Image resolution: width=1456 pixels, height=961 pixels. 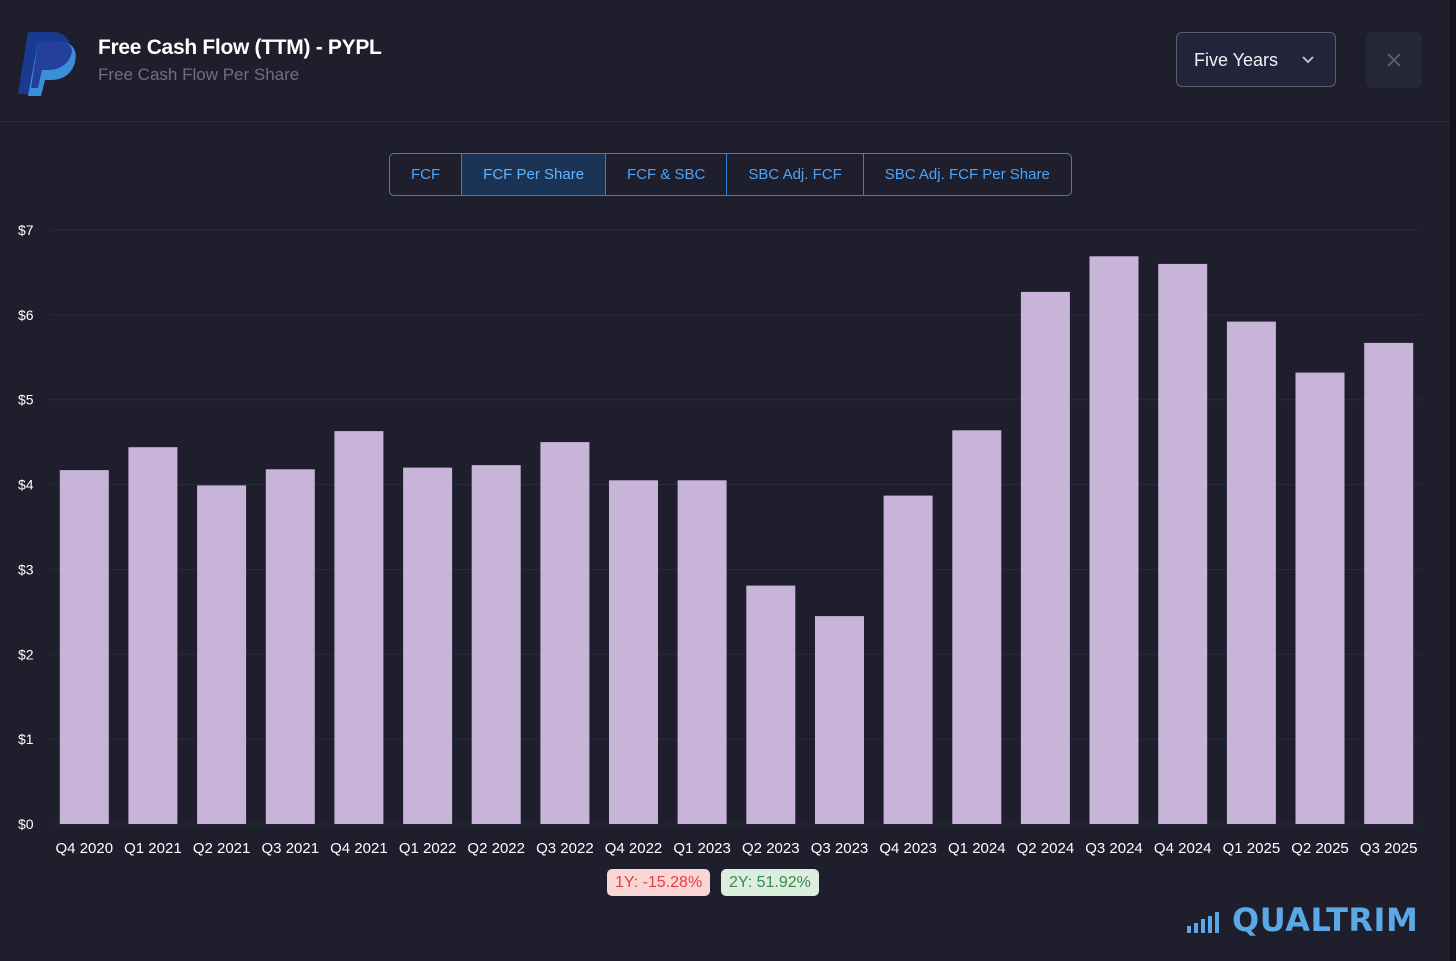 What do you see at coordinates (428, 848) in the screenshot?
I see `x-tick-label: Q1 2022` at bounding box center [428, 848].